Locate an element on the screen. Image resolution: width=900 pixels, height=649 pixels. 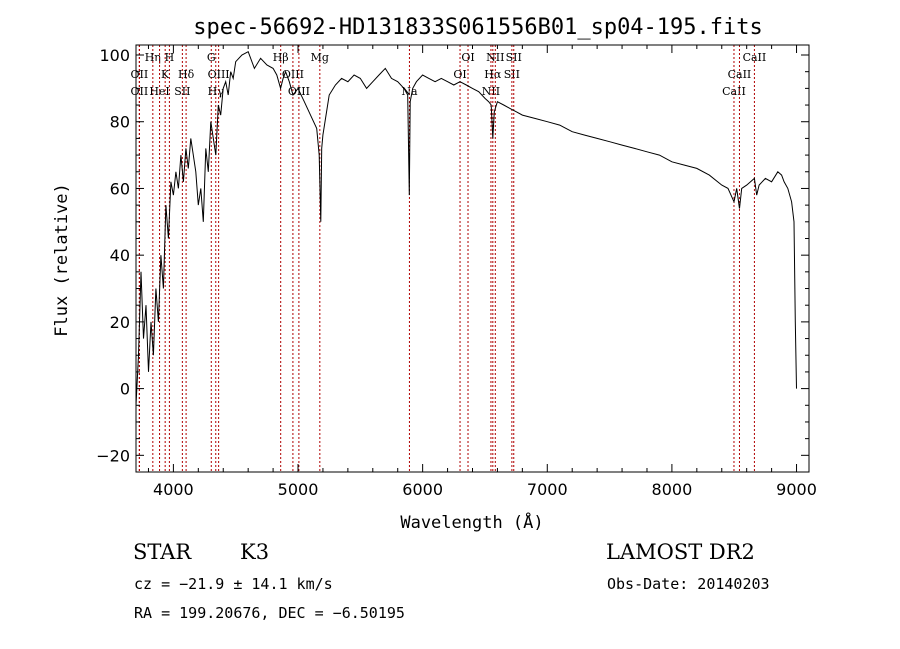
y-tick-label: 100 is located at coordinates (114, 55).